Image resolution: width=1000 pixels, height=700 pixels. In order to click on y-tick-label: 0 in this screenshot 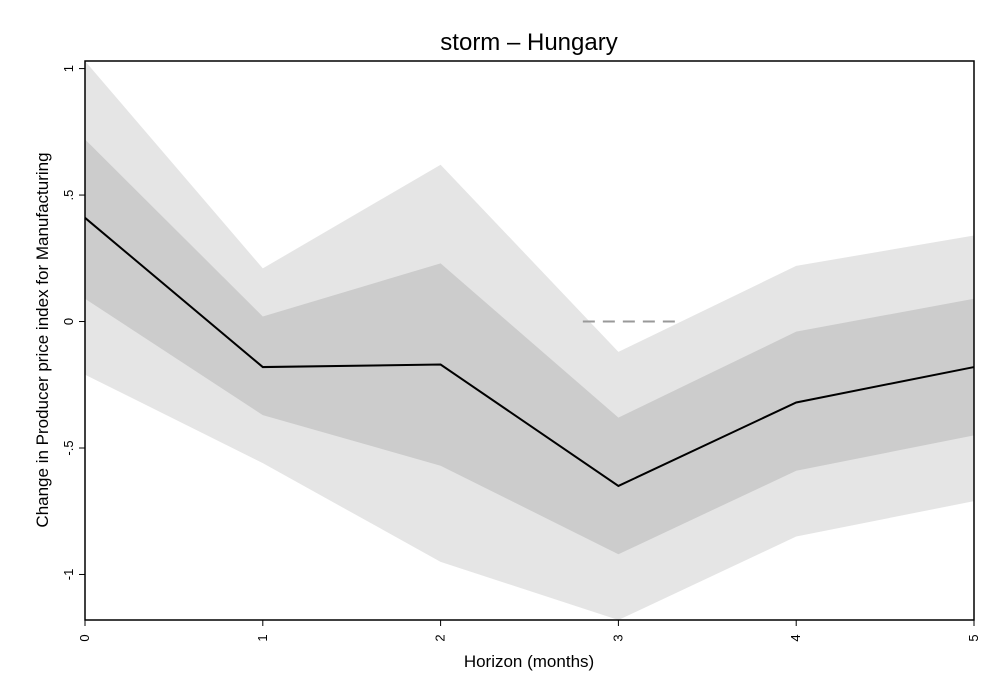, I will do `click(68, 321)`.